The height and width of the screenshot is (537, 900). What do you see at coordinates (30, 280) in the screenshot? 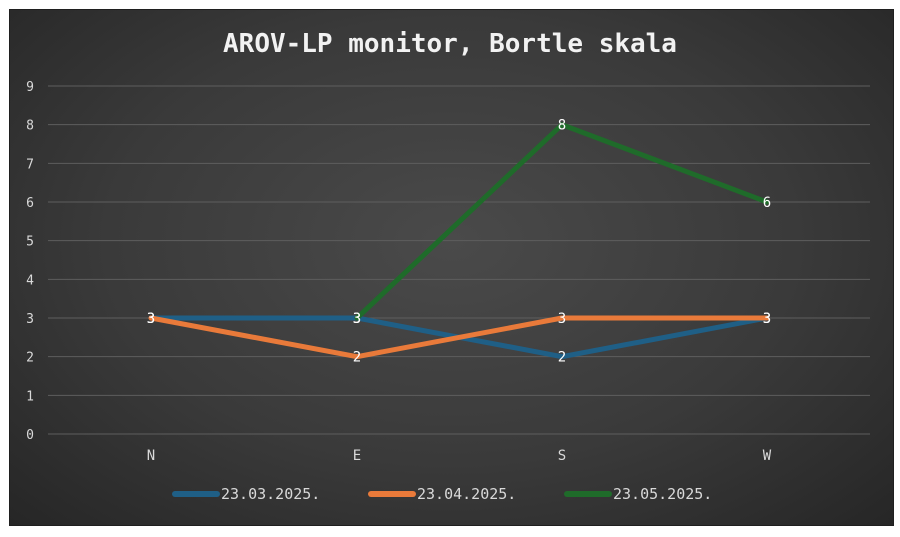
I see `y-tick-label: 4` at bounding box center [30, 280].